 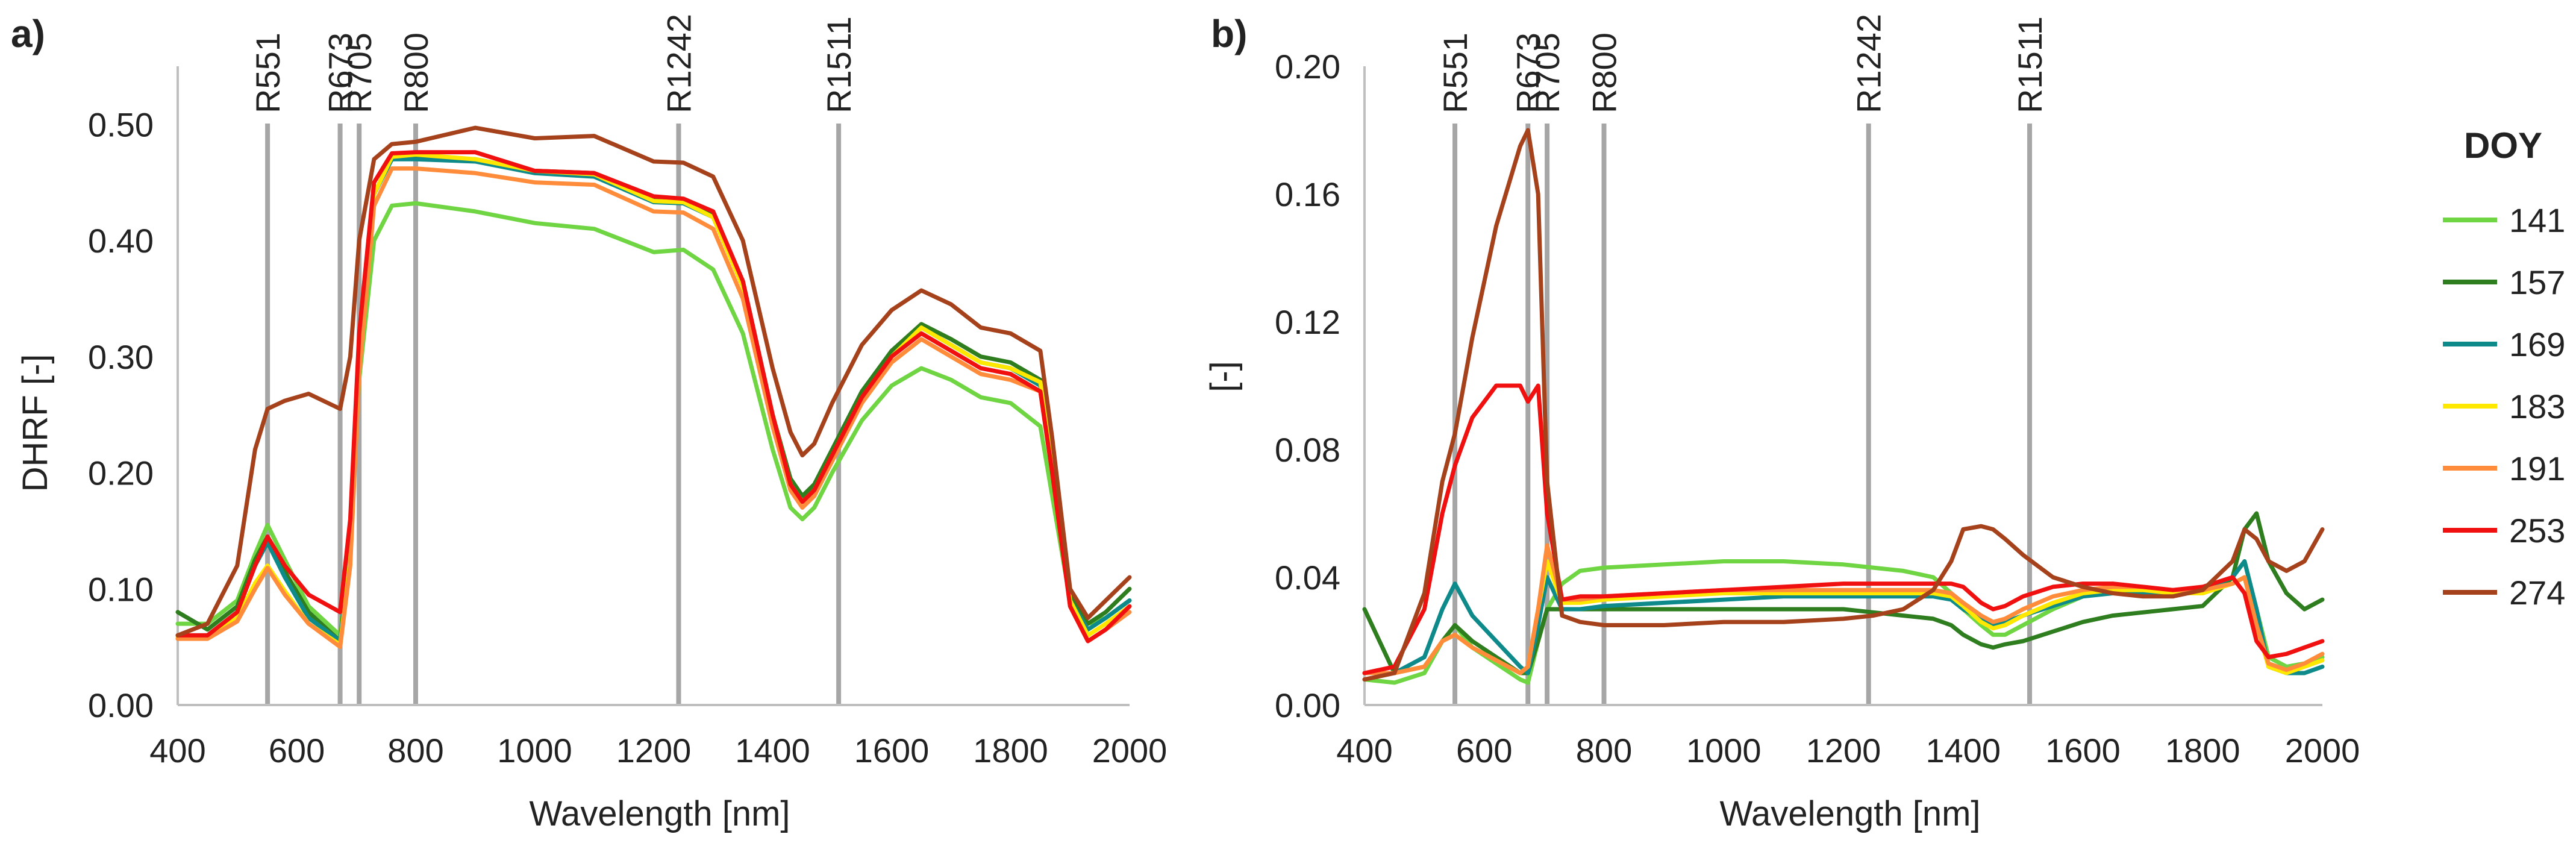 I want to click on legend-label-191: 191, so click(x=2537, y=469).